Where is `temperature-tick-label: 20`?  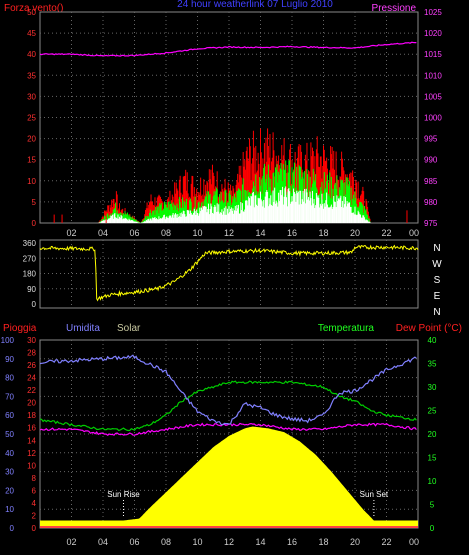
temperature-tick-label: 20 is located at coordinates (432, 434).